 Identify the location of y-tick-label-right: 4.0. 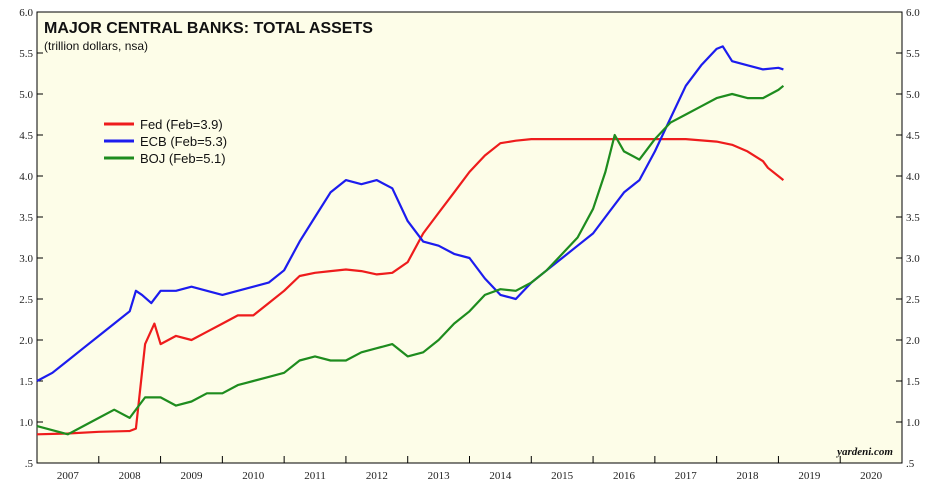
(913, 177).